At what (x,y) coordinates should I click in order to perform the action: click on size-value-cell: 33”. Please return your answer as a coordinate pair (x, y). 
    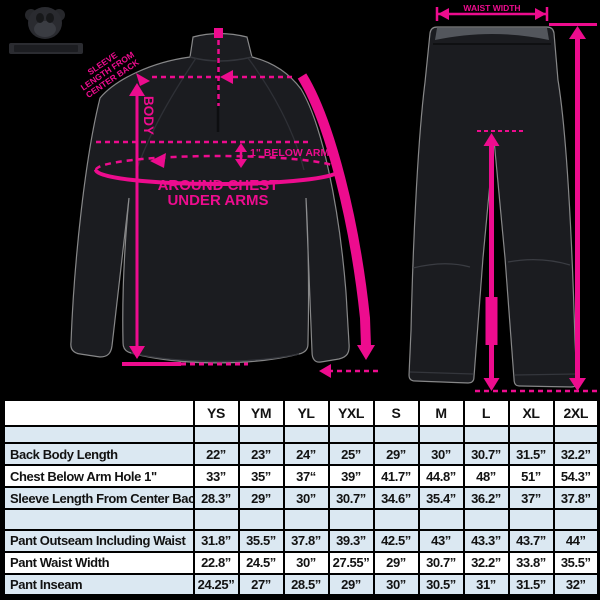
    Looking at the image, I should click on (216, 476).